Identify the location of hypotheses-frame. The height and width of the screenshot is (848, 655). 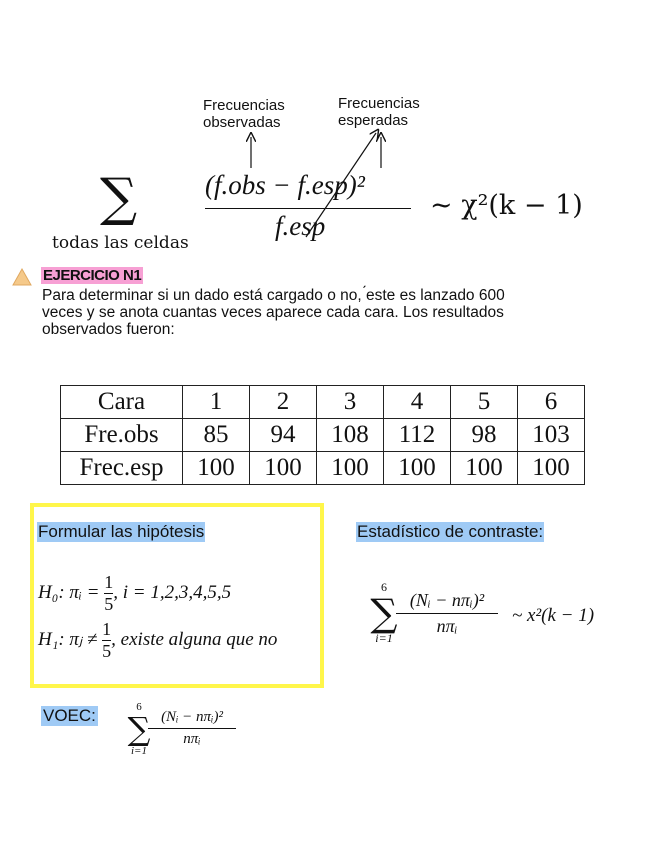
(177, 595).